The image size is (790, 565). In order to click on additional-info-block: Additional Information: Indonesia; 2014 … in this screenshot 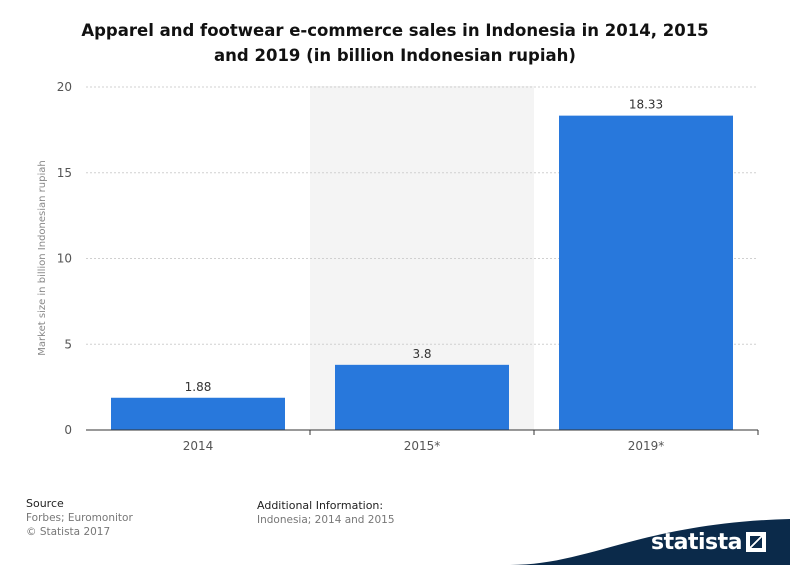, I will do `click(326, 513)`.